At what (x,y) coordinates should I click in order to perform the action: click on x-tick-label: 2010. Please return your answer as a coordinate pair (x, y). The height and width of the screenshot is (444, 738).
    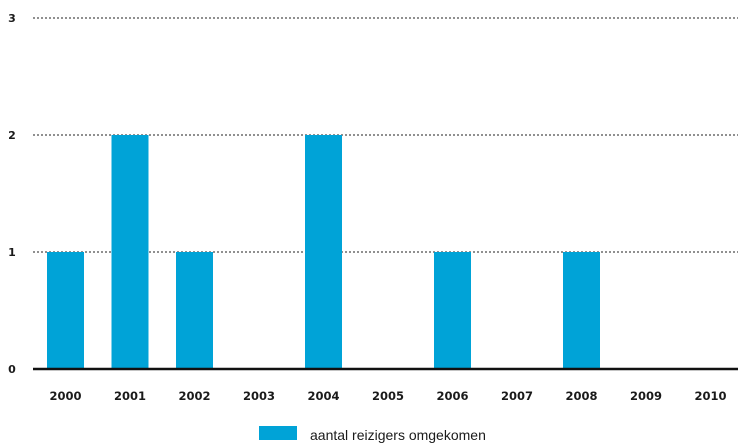
    Looking at the image, I should click on (710, 396).